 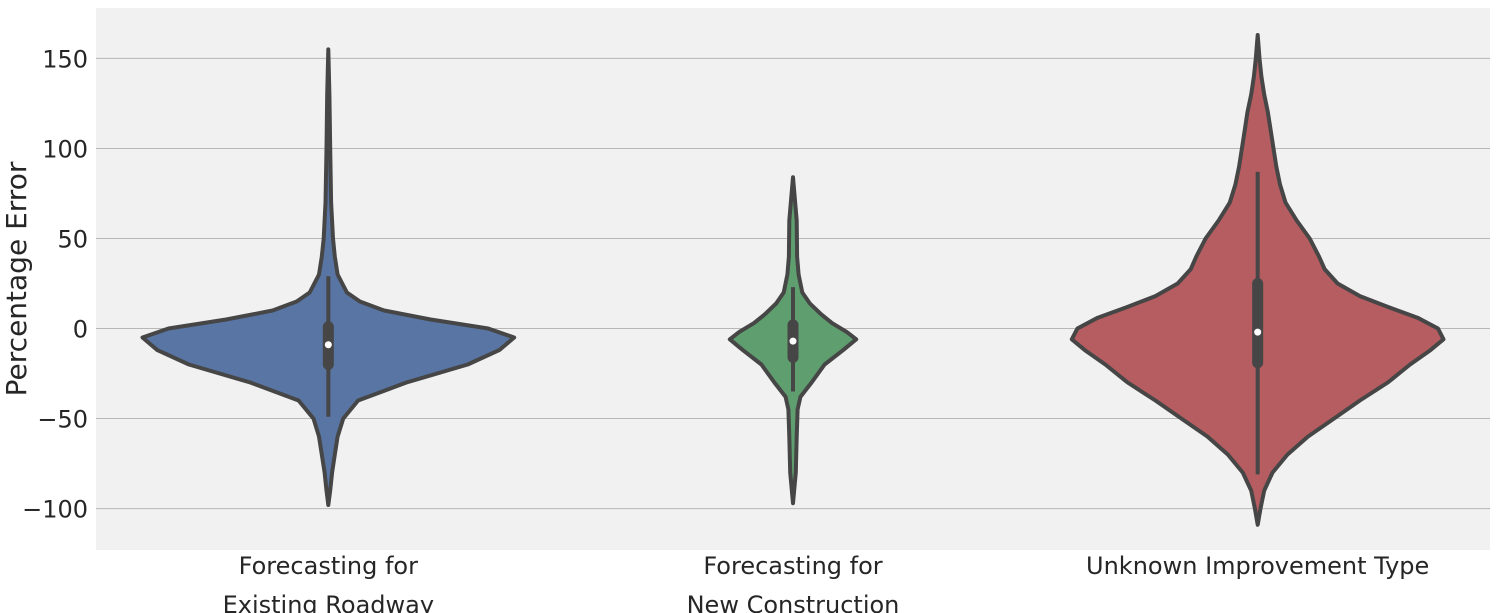 What do you see at coordinates (328, 602) in the screenshot?
I see `x-category-label-line: Existing Roadway` at bounding box center [328, 602].